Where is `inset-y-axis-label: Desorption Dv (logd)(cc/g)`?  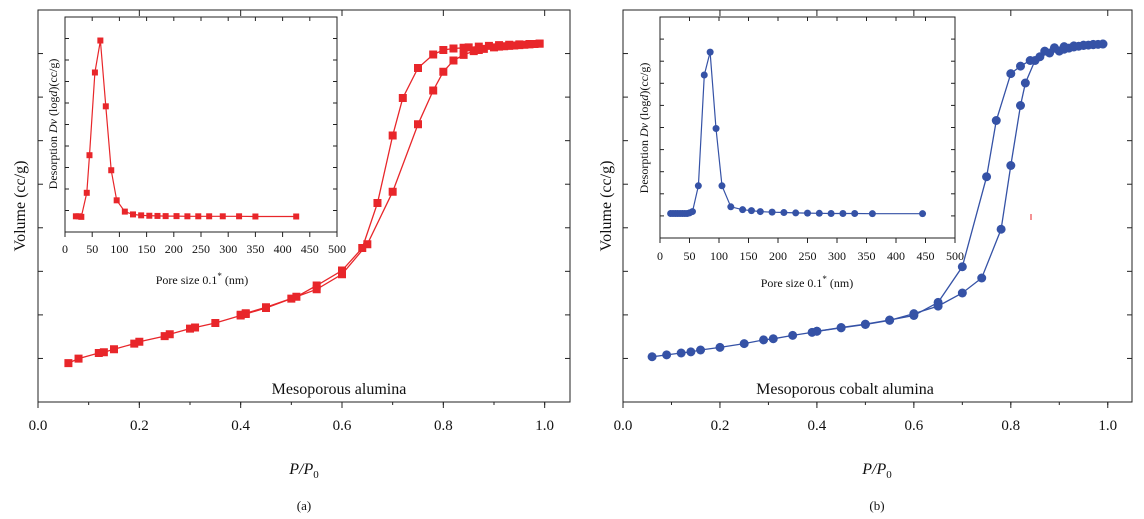
inset-y-axis-label: Desorption Dv (logd)(cc/g) is located at coordinates (644, 128).